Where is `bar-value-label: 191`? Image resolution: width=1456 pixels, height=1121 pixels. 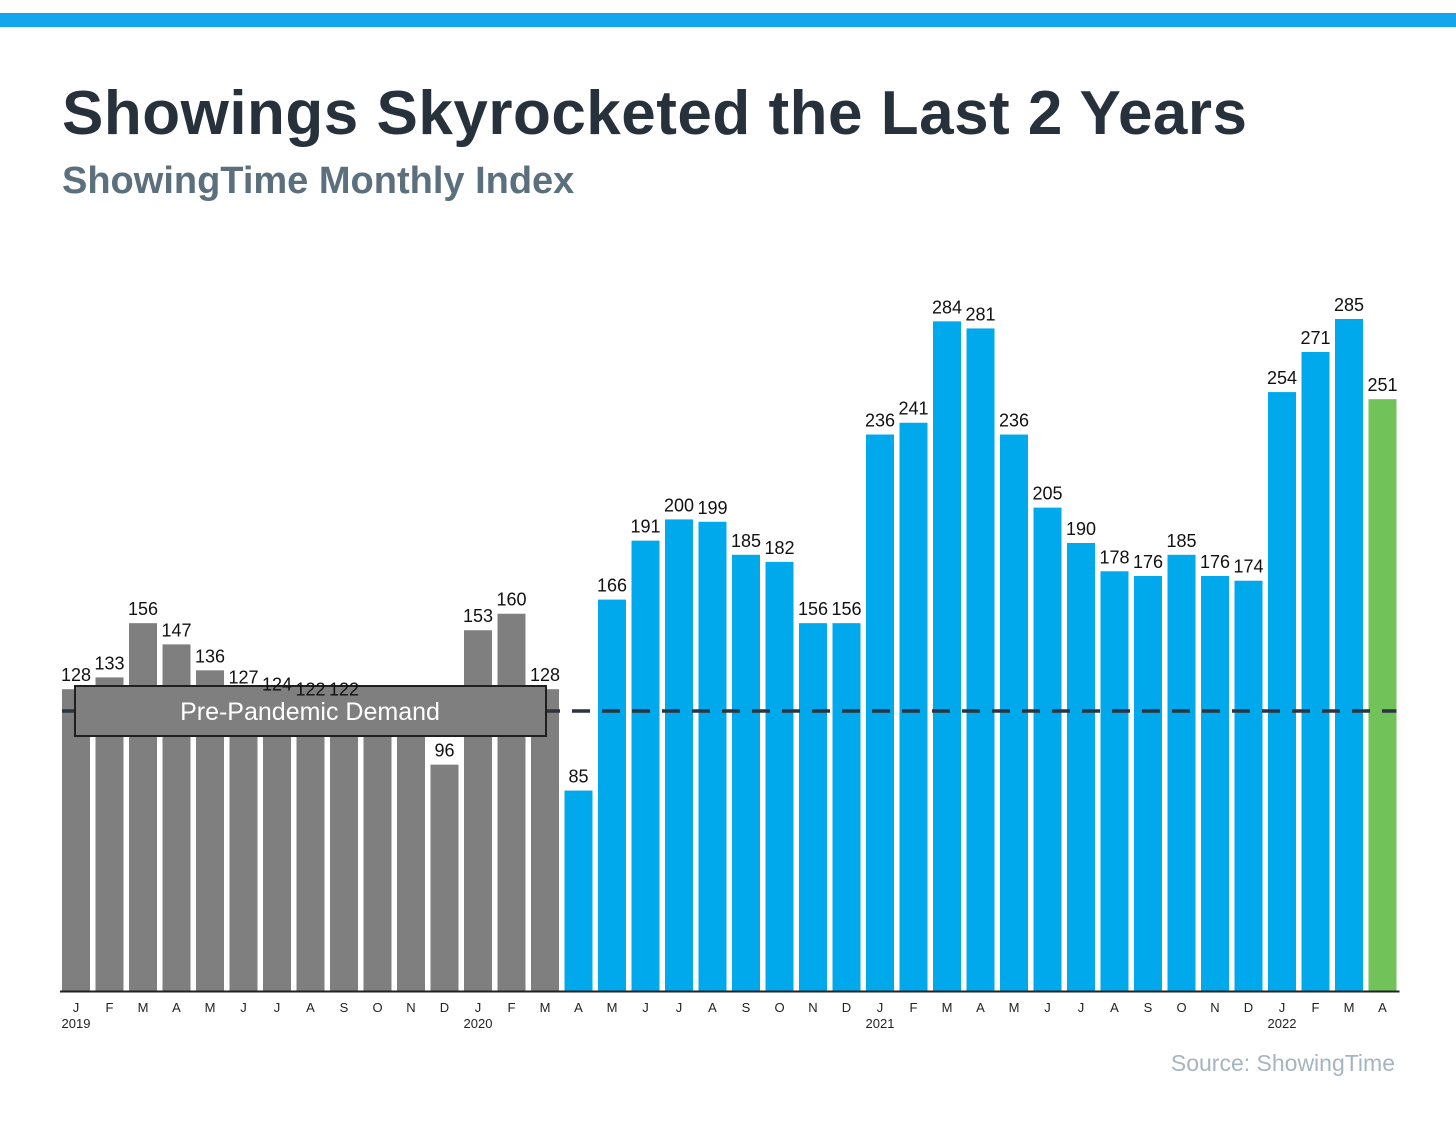 bar-value-label: 191 is located at coordinates (645, 527).